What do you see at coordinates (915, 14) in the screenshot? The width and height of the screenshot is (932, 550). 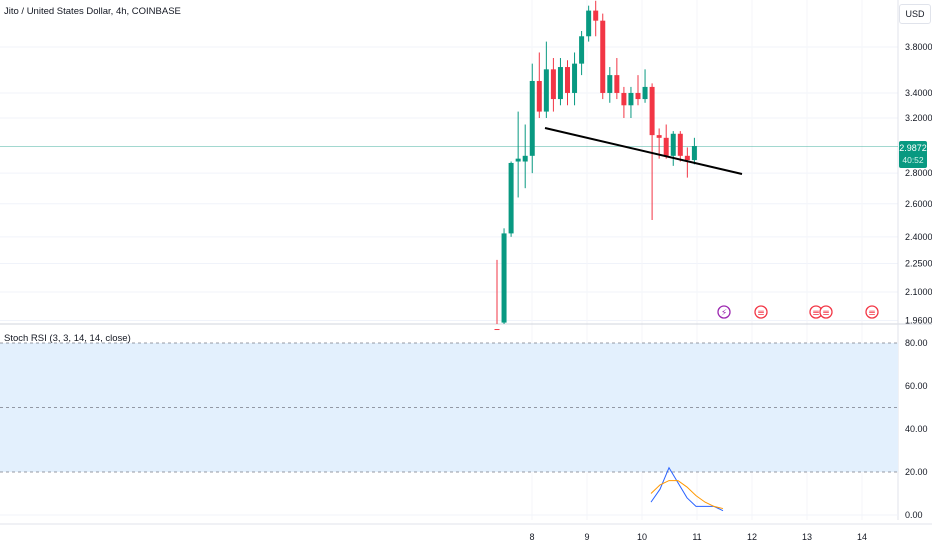 I see `currency-button: USD` at bounding box center [915, 14].